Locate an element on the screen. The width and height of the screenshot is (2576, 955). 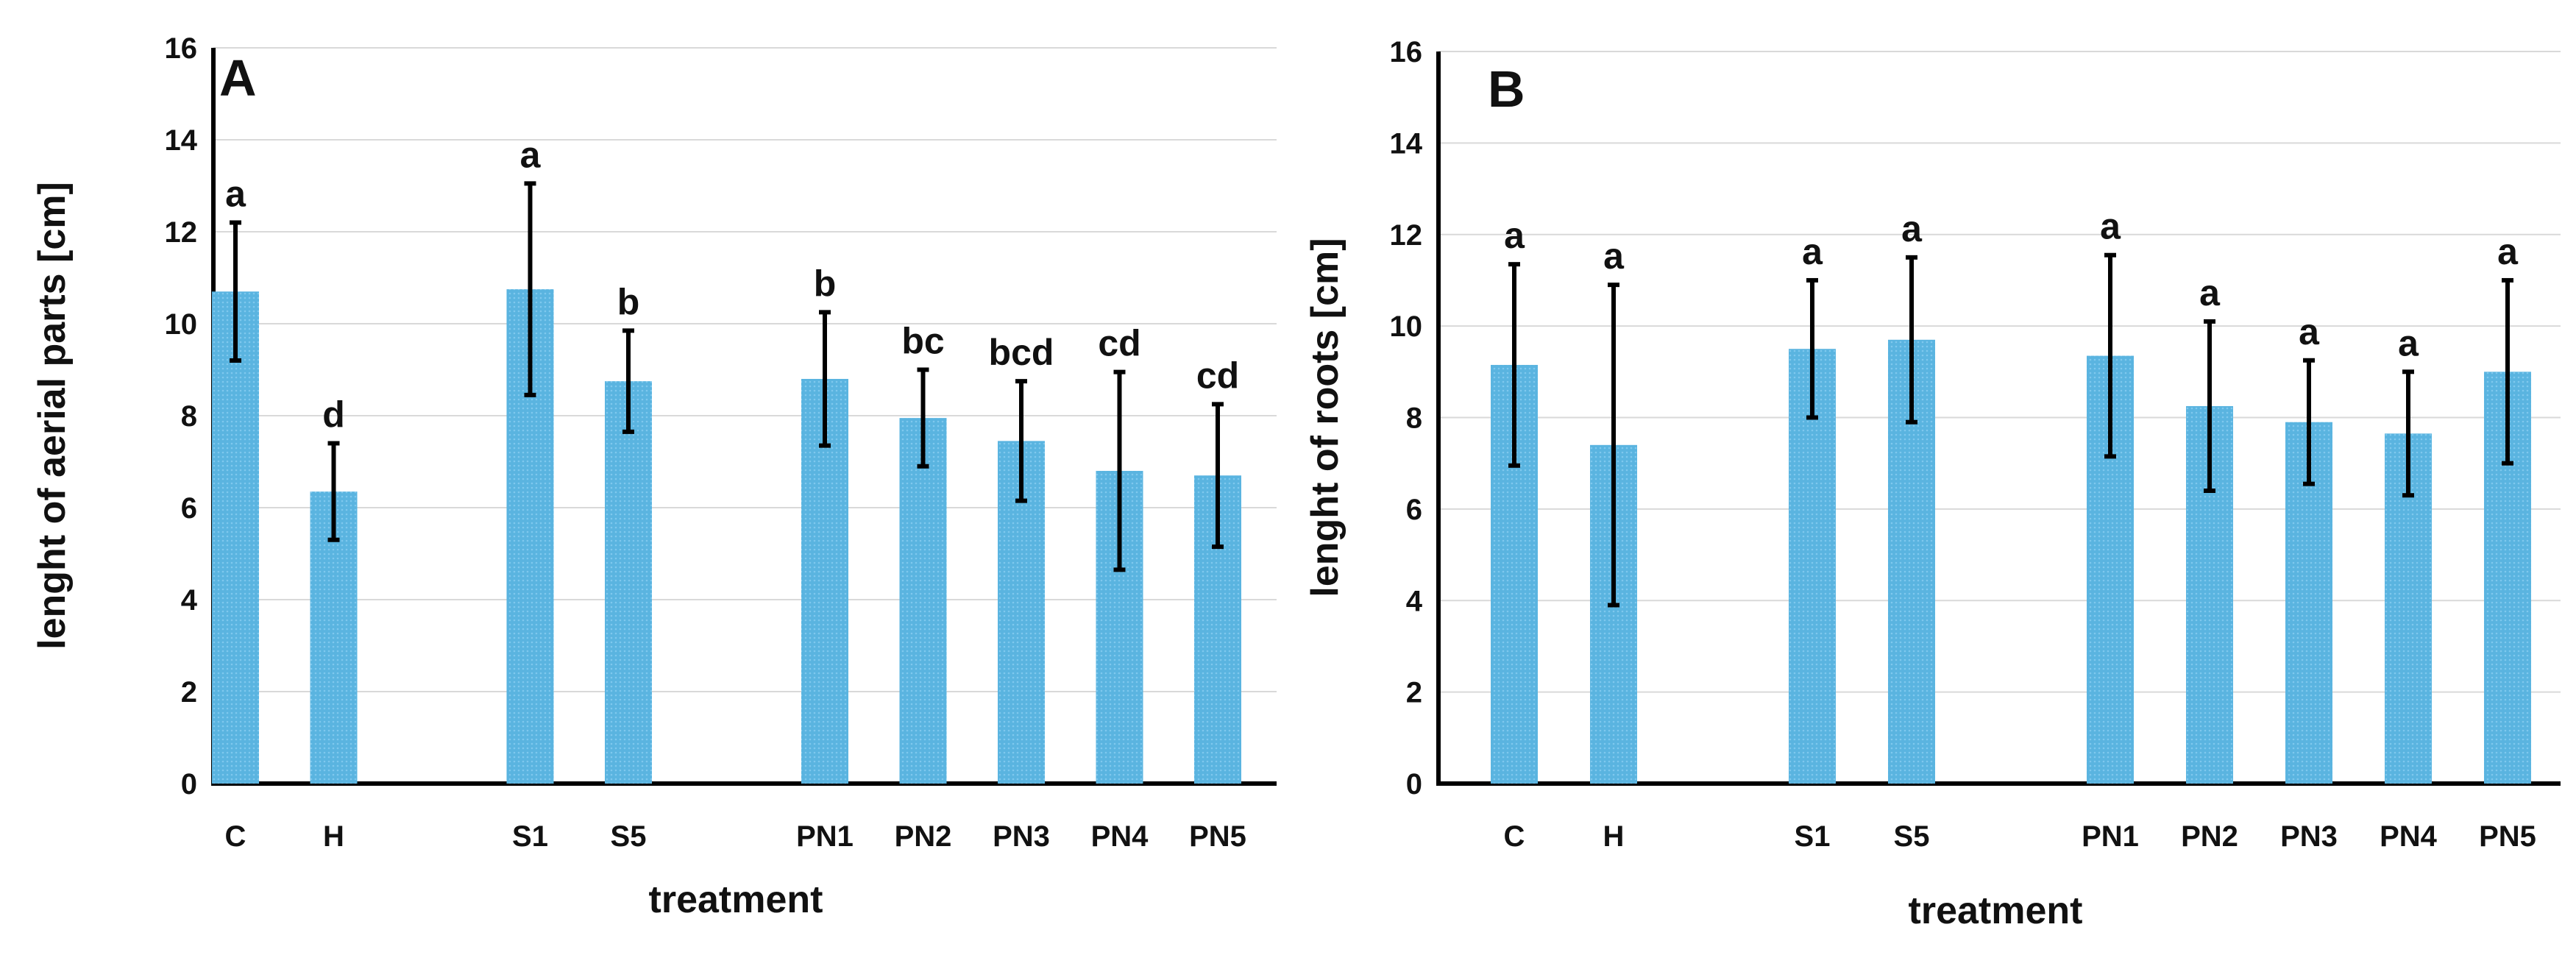
significance-label: bc is located at coordinates (922, 341).